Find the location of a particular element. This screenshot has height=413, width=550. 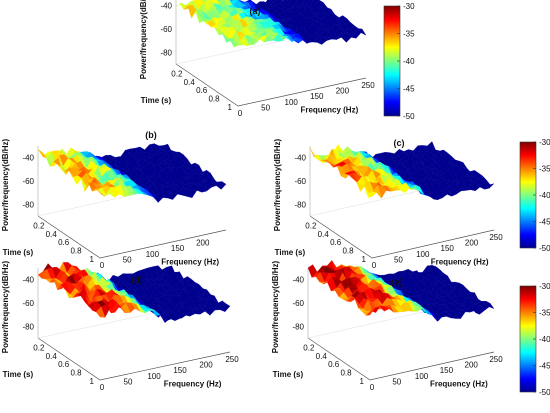

colorbar-tick-label: -45 is located at coordinates (544, 222).